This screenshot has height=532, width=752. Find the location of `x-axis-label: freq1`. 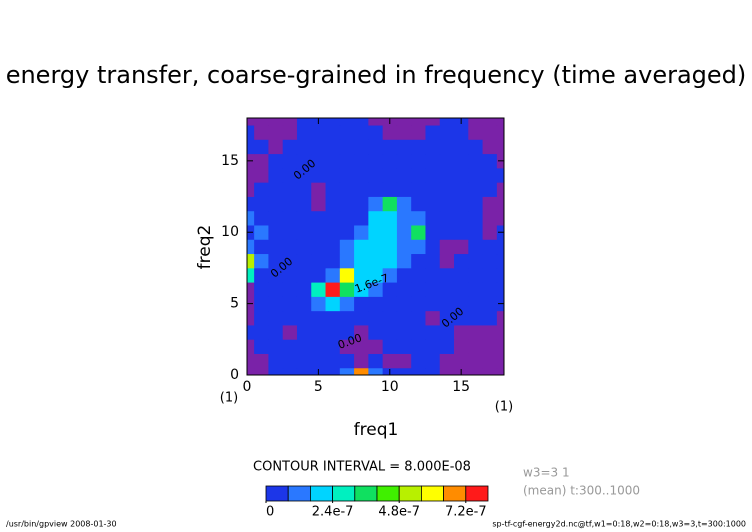

x-axis-label: freq1 is located at coordinates (376, 430).